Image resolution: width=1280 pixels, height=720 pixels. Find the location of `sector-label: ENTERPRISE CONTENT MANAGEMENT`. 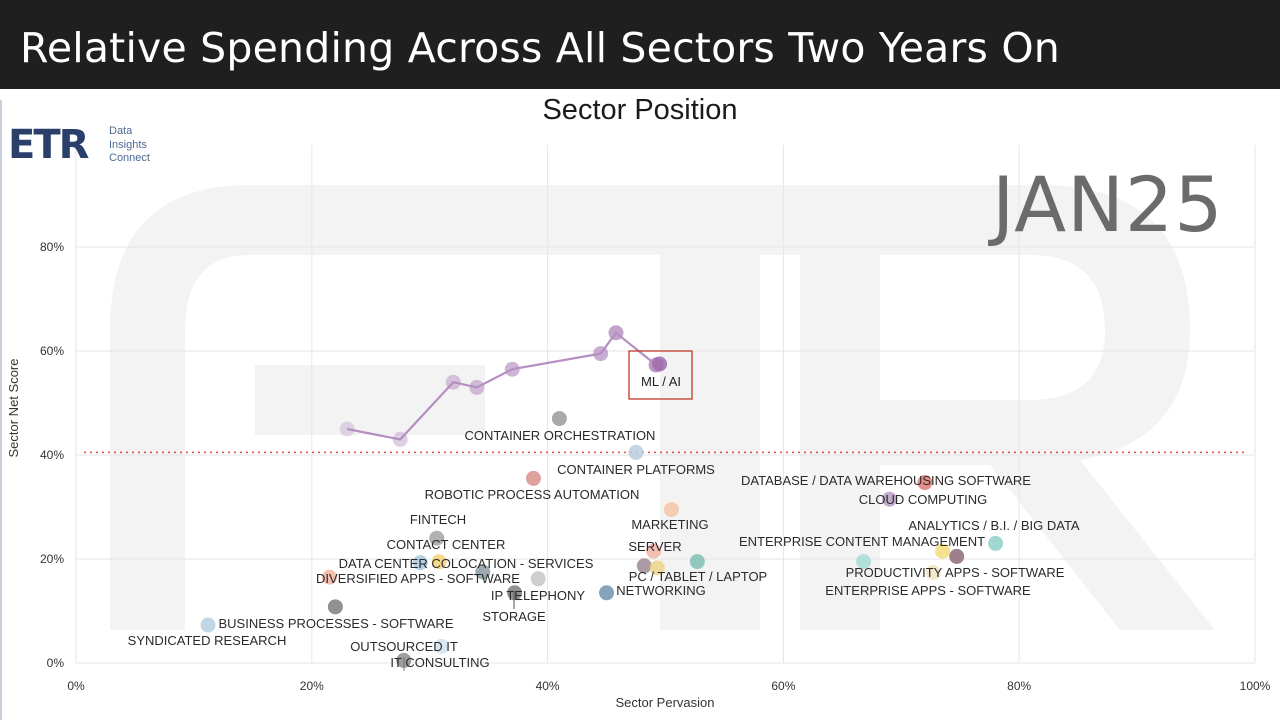

sector-label: ENTERPRISE CONTENT MANAGEMENT is located at coordinates (862, 541).